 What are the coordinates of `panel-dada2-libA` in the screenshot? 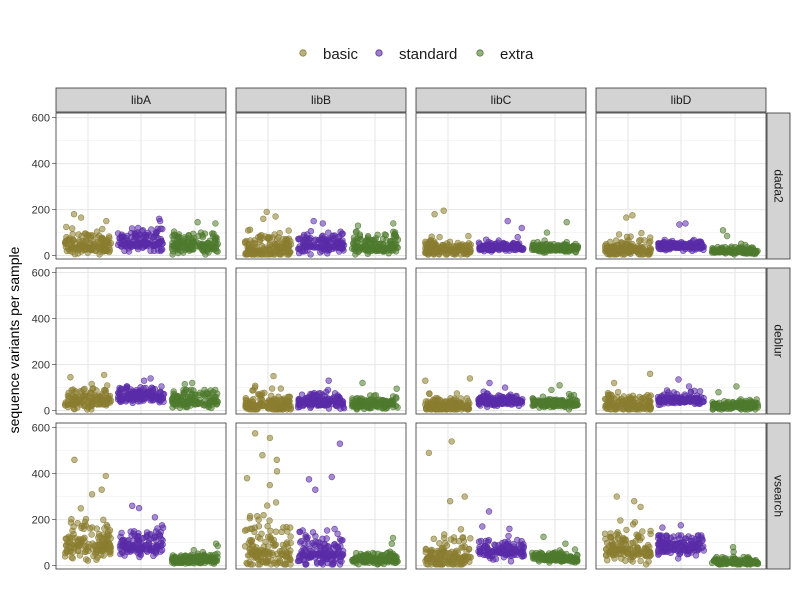 It's located at (141, 186).